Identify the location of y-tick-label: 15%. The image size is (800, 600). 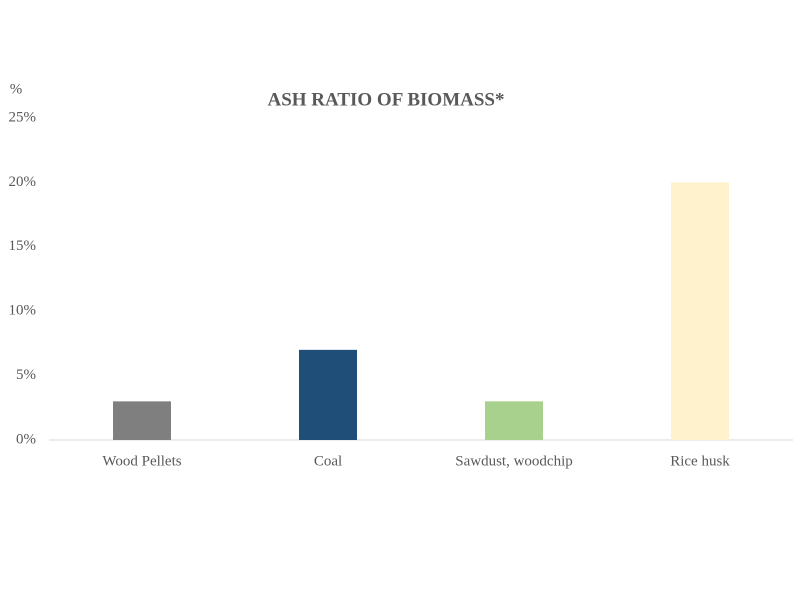
(23, 246).